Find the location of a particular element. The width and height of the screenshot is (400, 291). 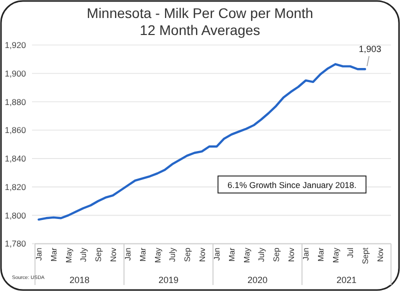

annotation: 6.1% Growth Since January 2018. is located at coordinates (292, 185).